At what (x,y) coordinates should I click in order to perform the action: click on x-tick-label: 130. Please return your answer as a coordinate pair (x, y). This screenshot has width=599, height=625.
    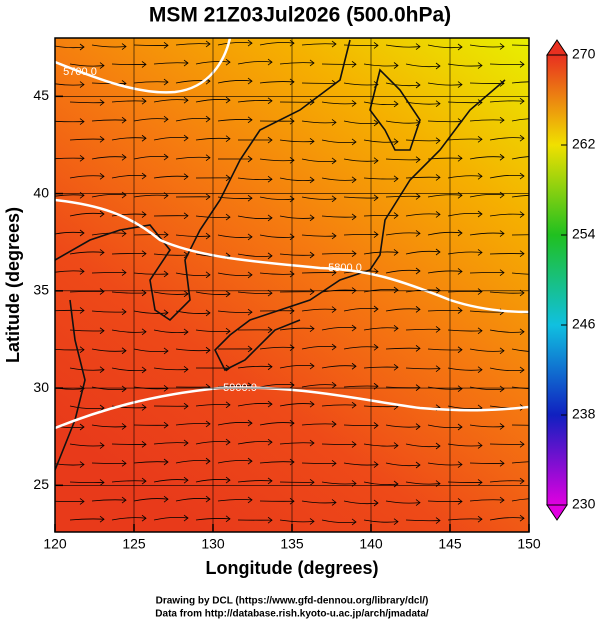
    Looking at the image, I should click on (213, 544).